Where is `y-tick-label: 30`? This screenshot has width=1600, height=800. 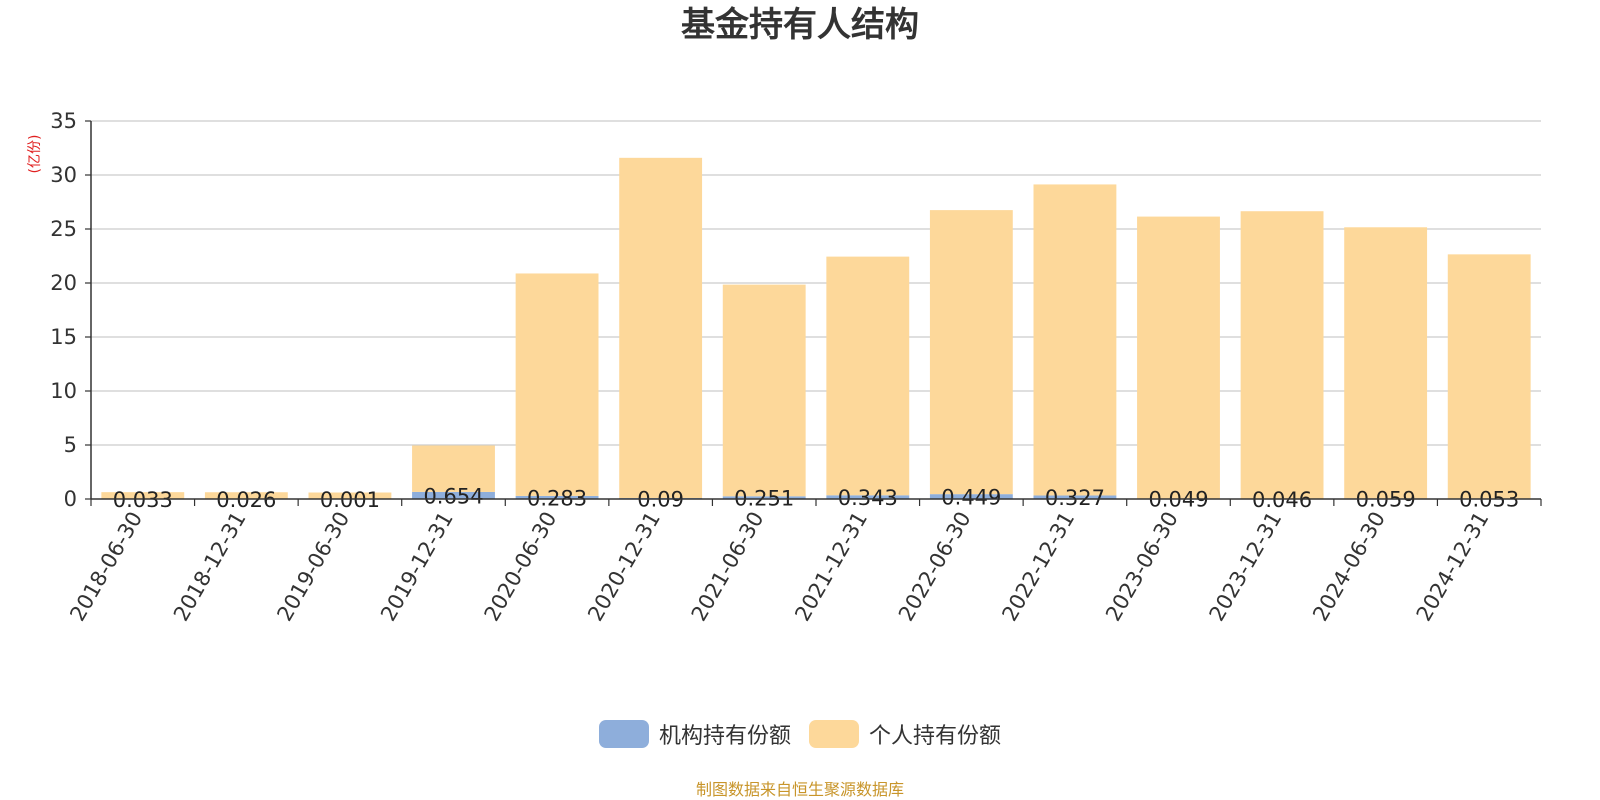
y-tick-label: 30 is located at coordinates (63, 175).